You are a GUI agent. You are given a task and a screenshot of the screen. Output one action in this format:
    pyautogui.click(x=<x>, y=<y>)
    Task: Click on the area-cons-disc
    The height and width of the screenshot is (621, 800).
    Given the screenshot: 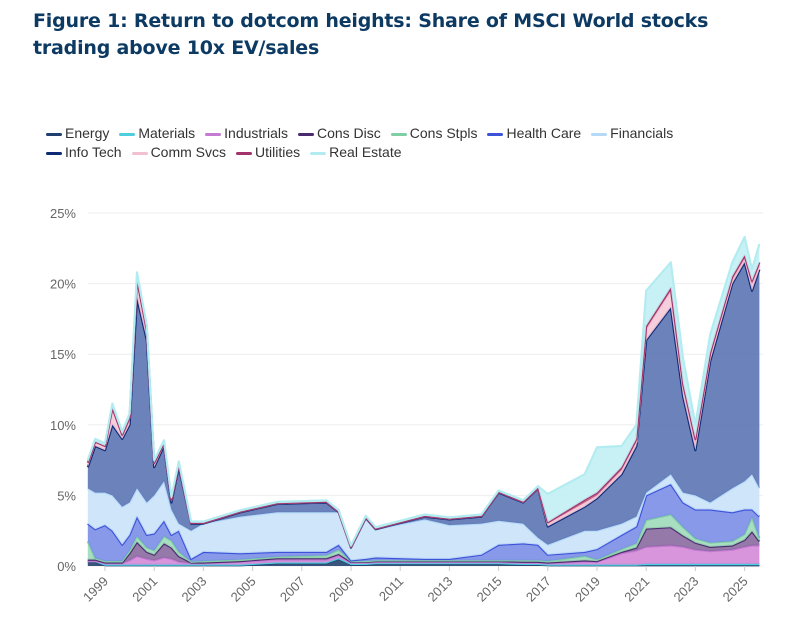 What is the action you would take?
    pyautogui.click(x=423, y=545)
    